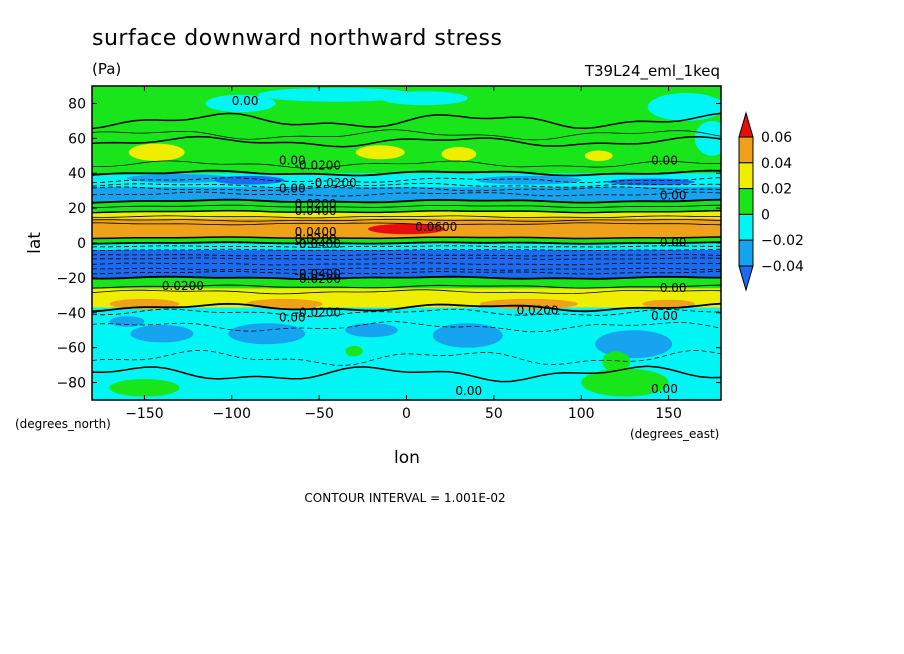  What do you see at coordinates (77, 174) in the screenshot?
I see `y-tick-label: 40` at bounding box center [77, 174].